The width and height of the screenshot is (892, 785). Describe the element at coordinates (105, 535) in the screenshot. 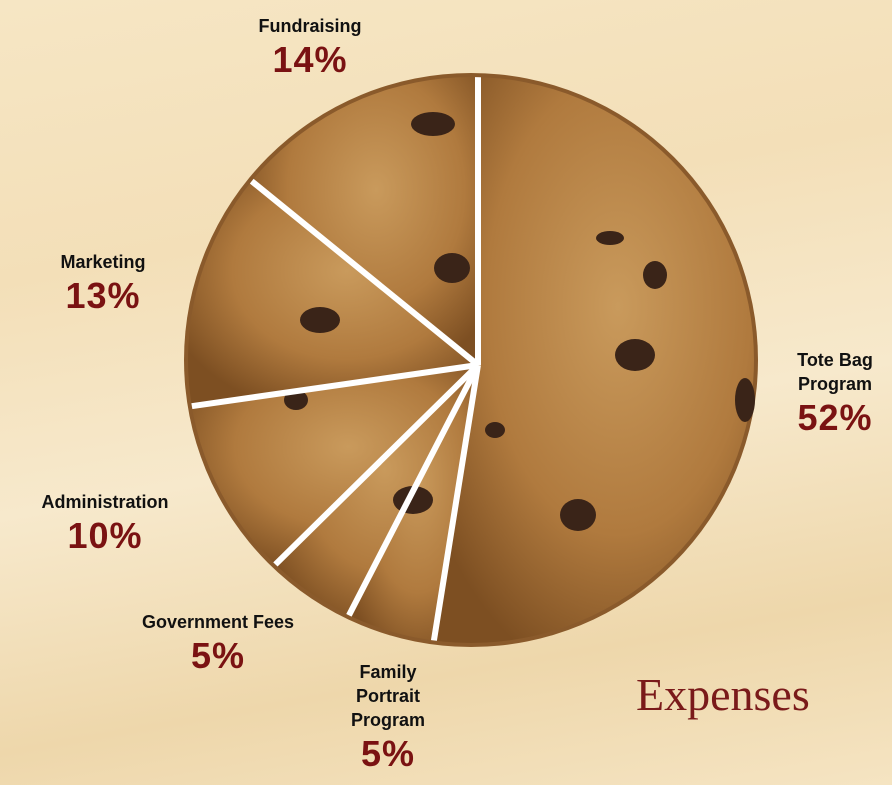

I see `value-label: 10%` at that location.